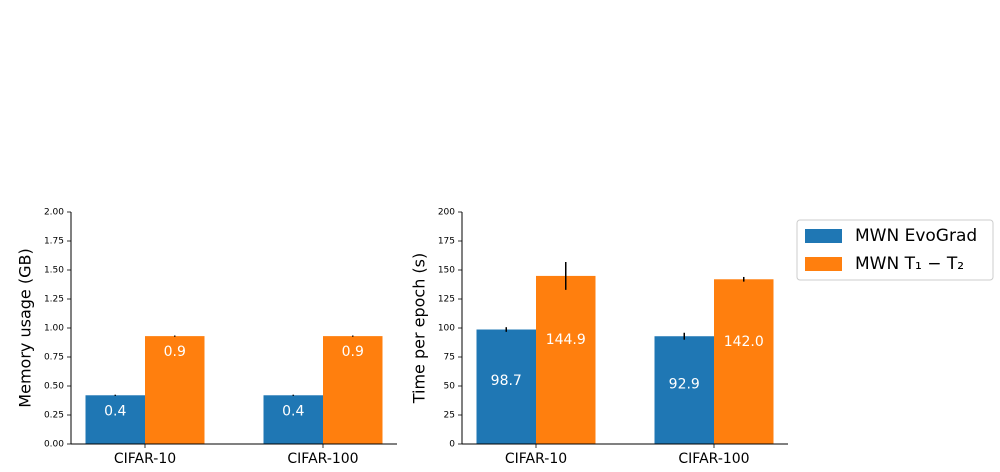  What do you see at coordinates (54, 213) in the screenshot?
I see `y-tick-label: 2.00` at bounding box center [54, 213].